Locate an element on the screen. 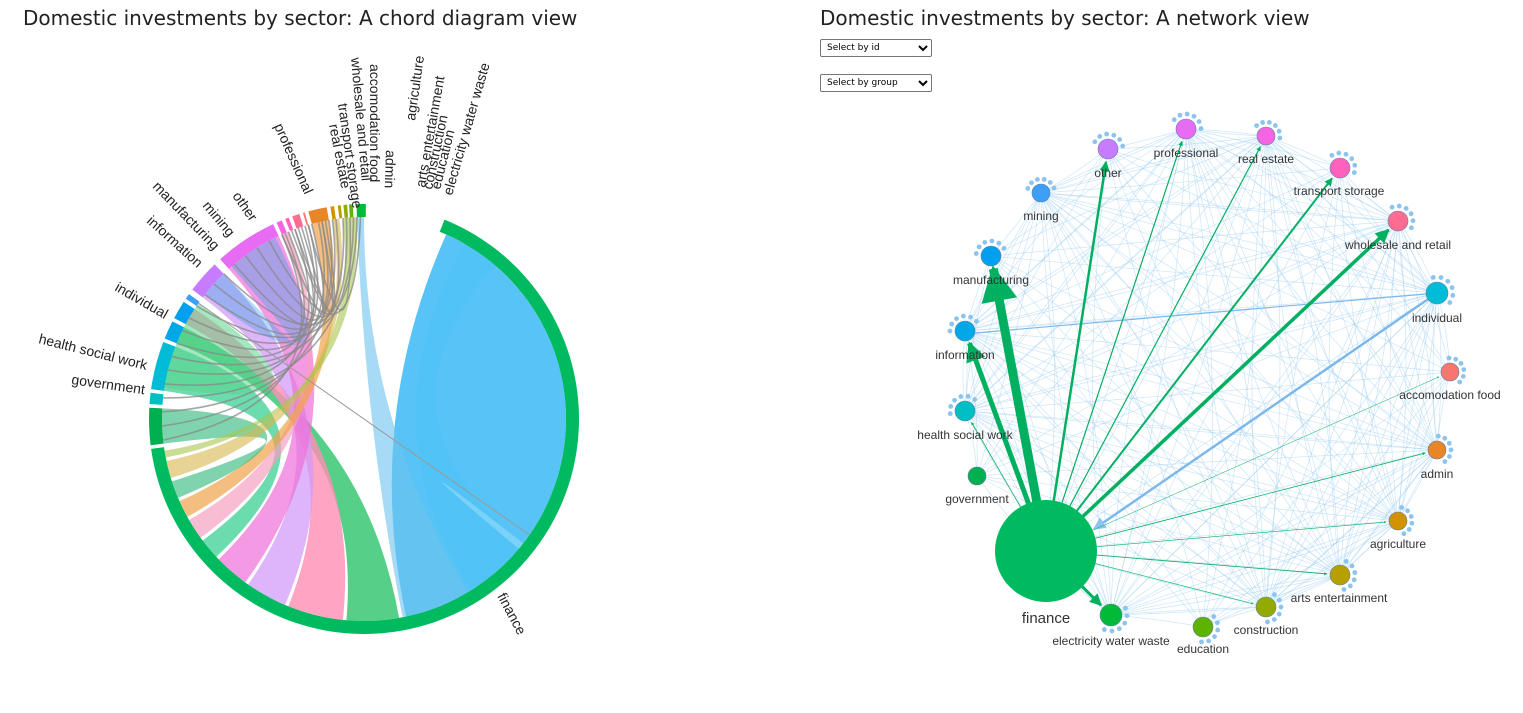 This screenshot has width=1523, height=713. chord-arc-admin is located at coordinates (318, 215).